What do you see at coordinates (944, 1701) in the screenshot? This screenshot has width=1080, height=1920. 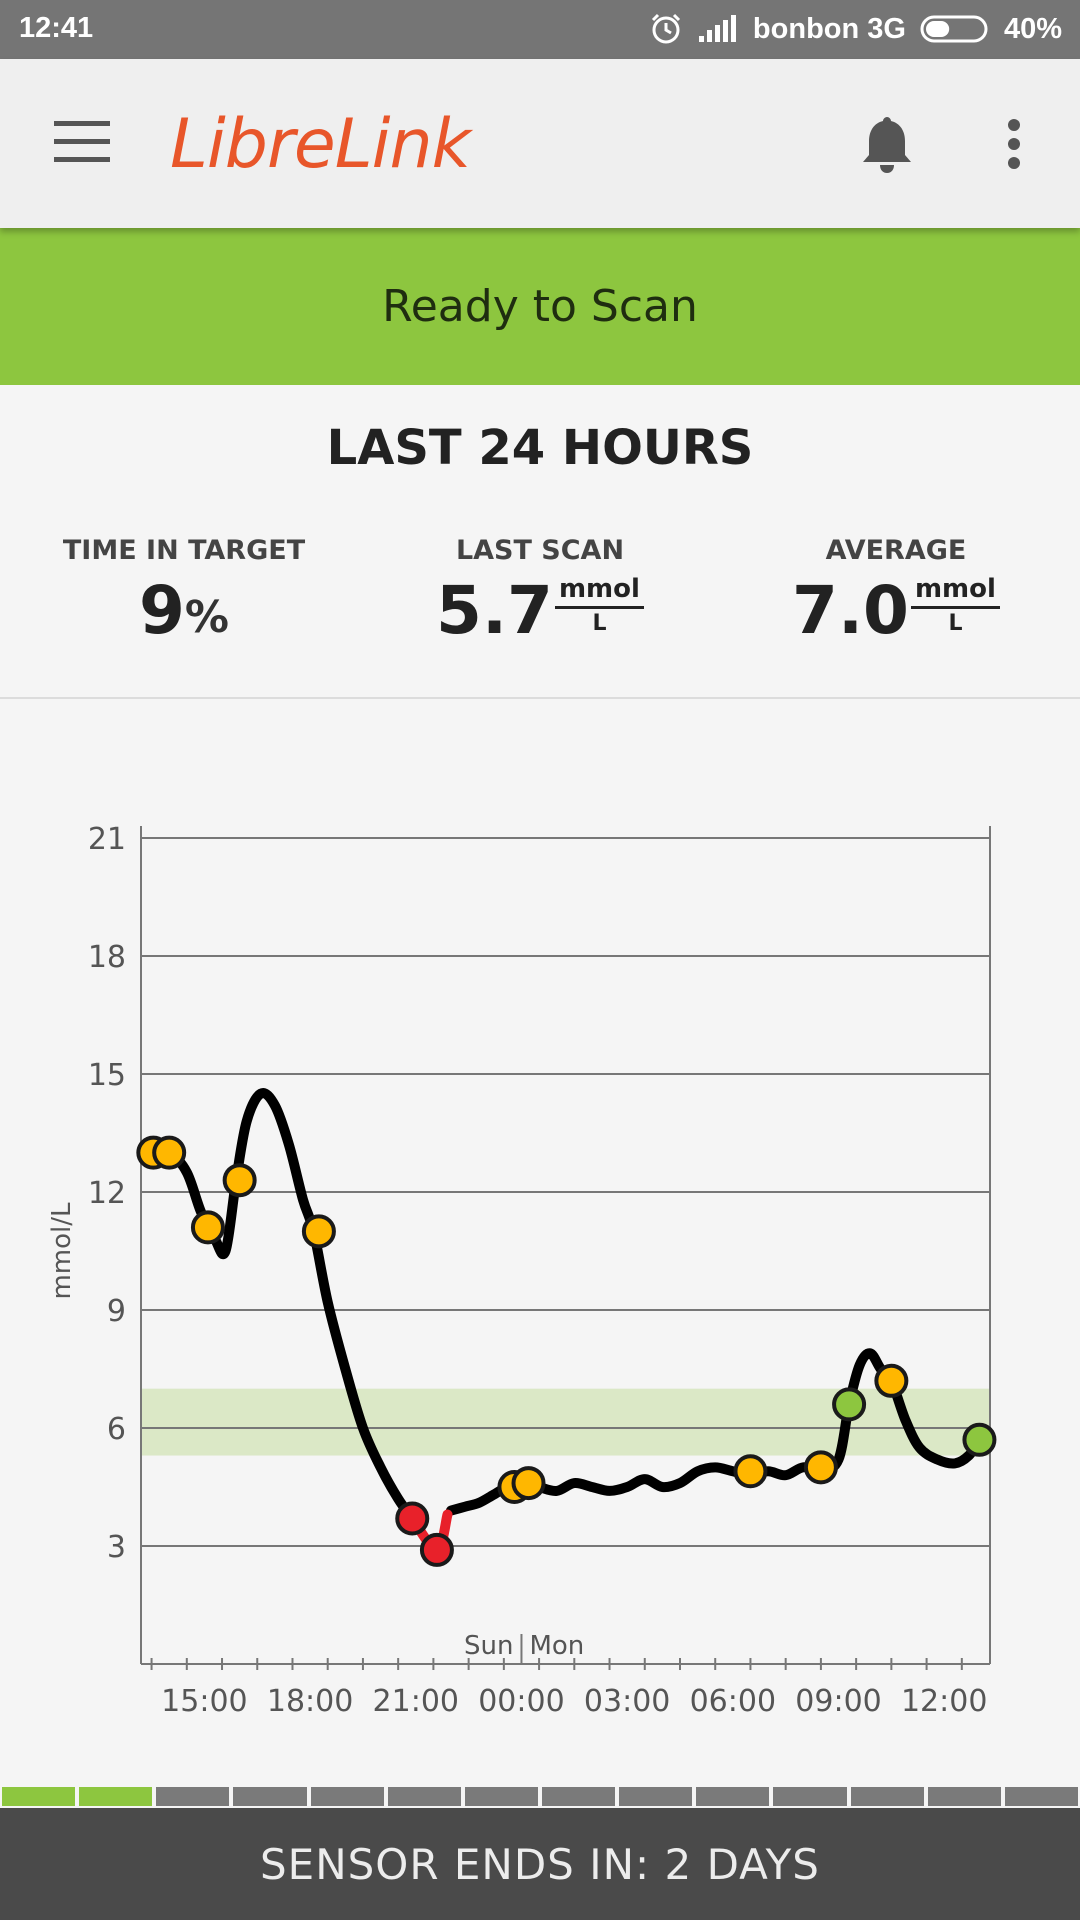 I see `x-tick-label: 12:00` at bounding box center [944, 1701].